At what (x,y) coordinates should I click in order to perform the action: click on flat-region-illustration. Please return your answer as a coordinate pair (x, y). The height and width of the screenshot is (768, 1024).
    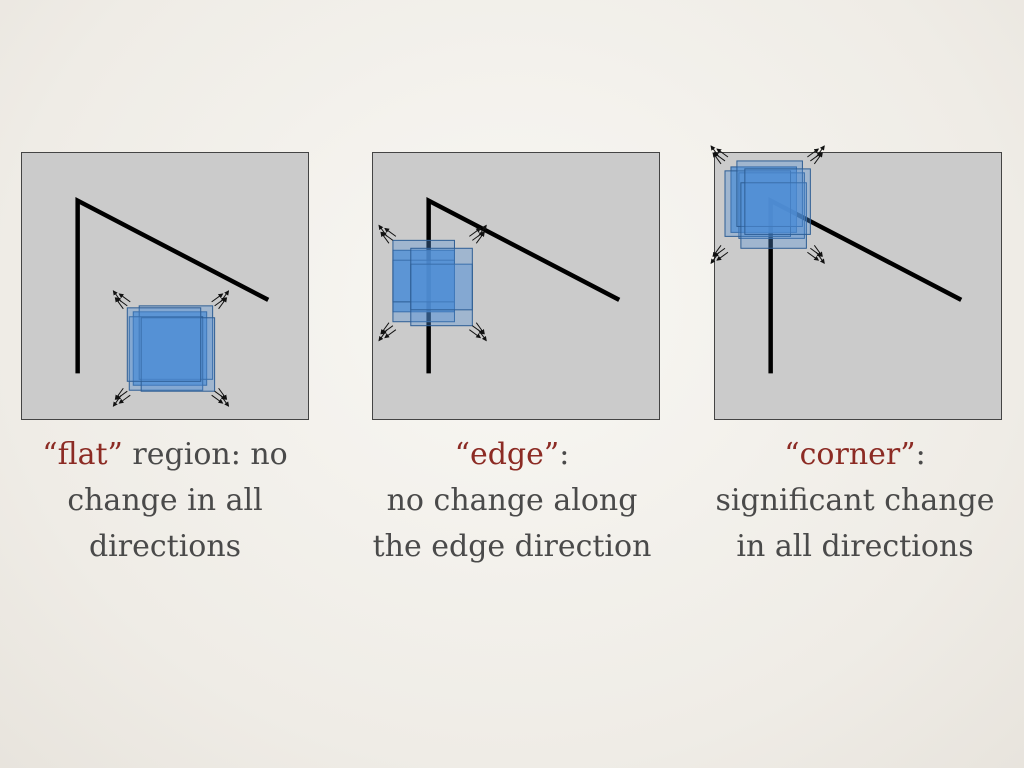
    Looking at the image, I should click on (172, 301).